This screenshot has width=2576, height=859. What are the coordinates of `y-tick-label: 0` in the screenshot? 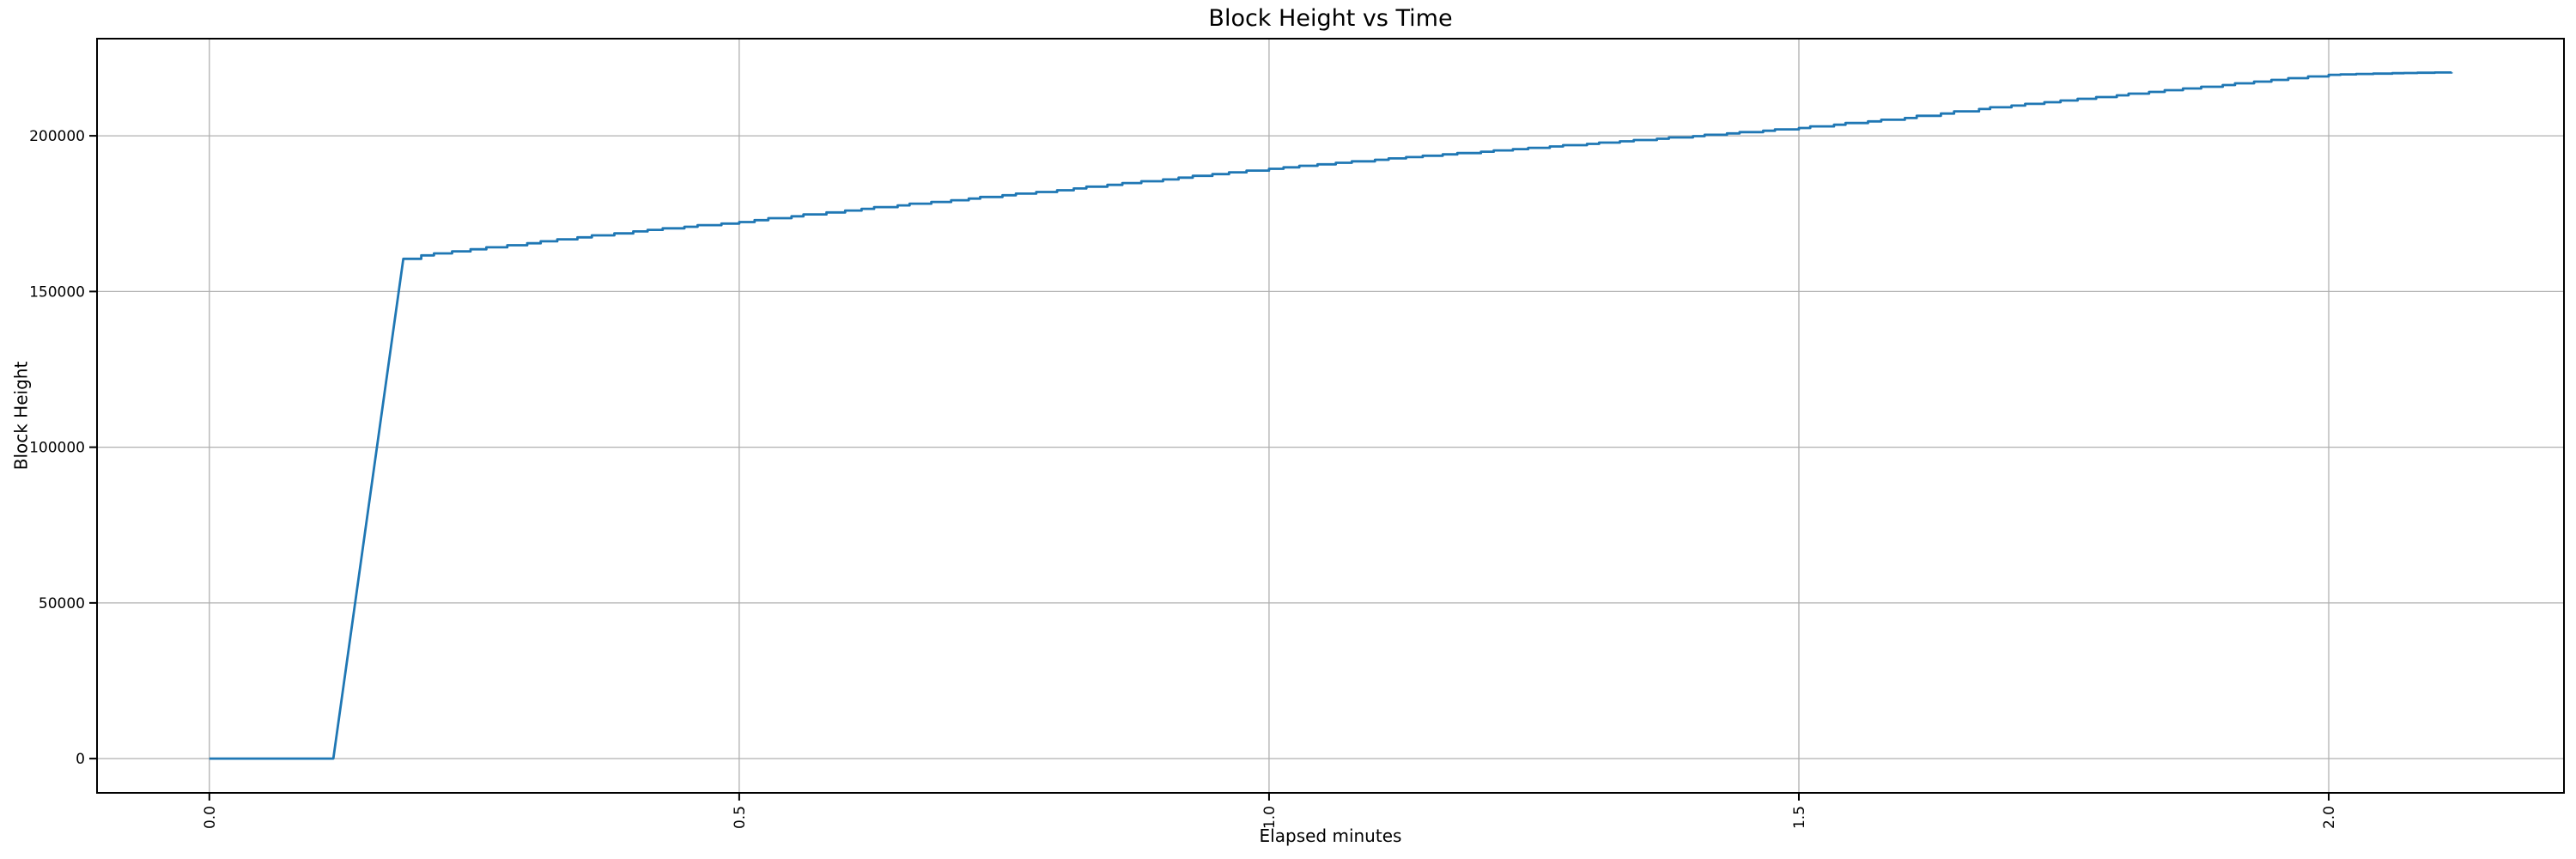 It's located at (80, 760).